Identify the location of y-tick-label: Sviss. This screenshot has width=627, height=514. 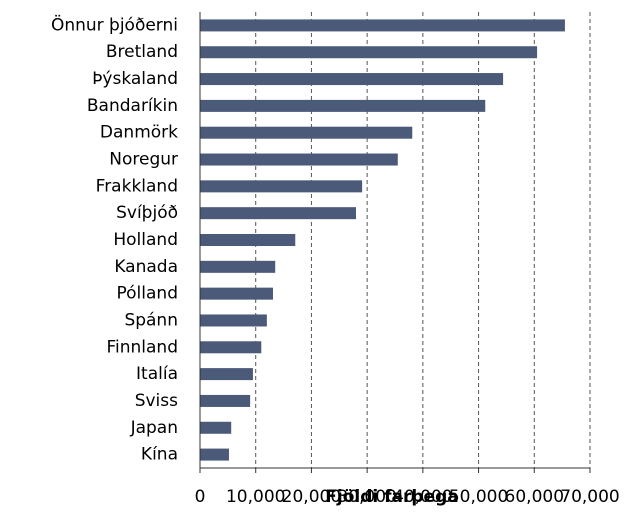
(156, 401).